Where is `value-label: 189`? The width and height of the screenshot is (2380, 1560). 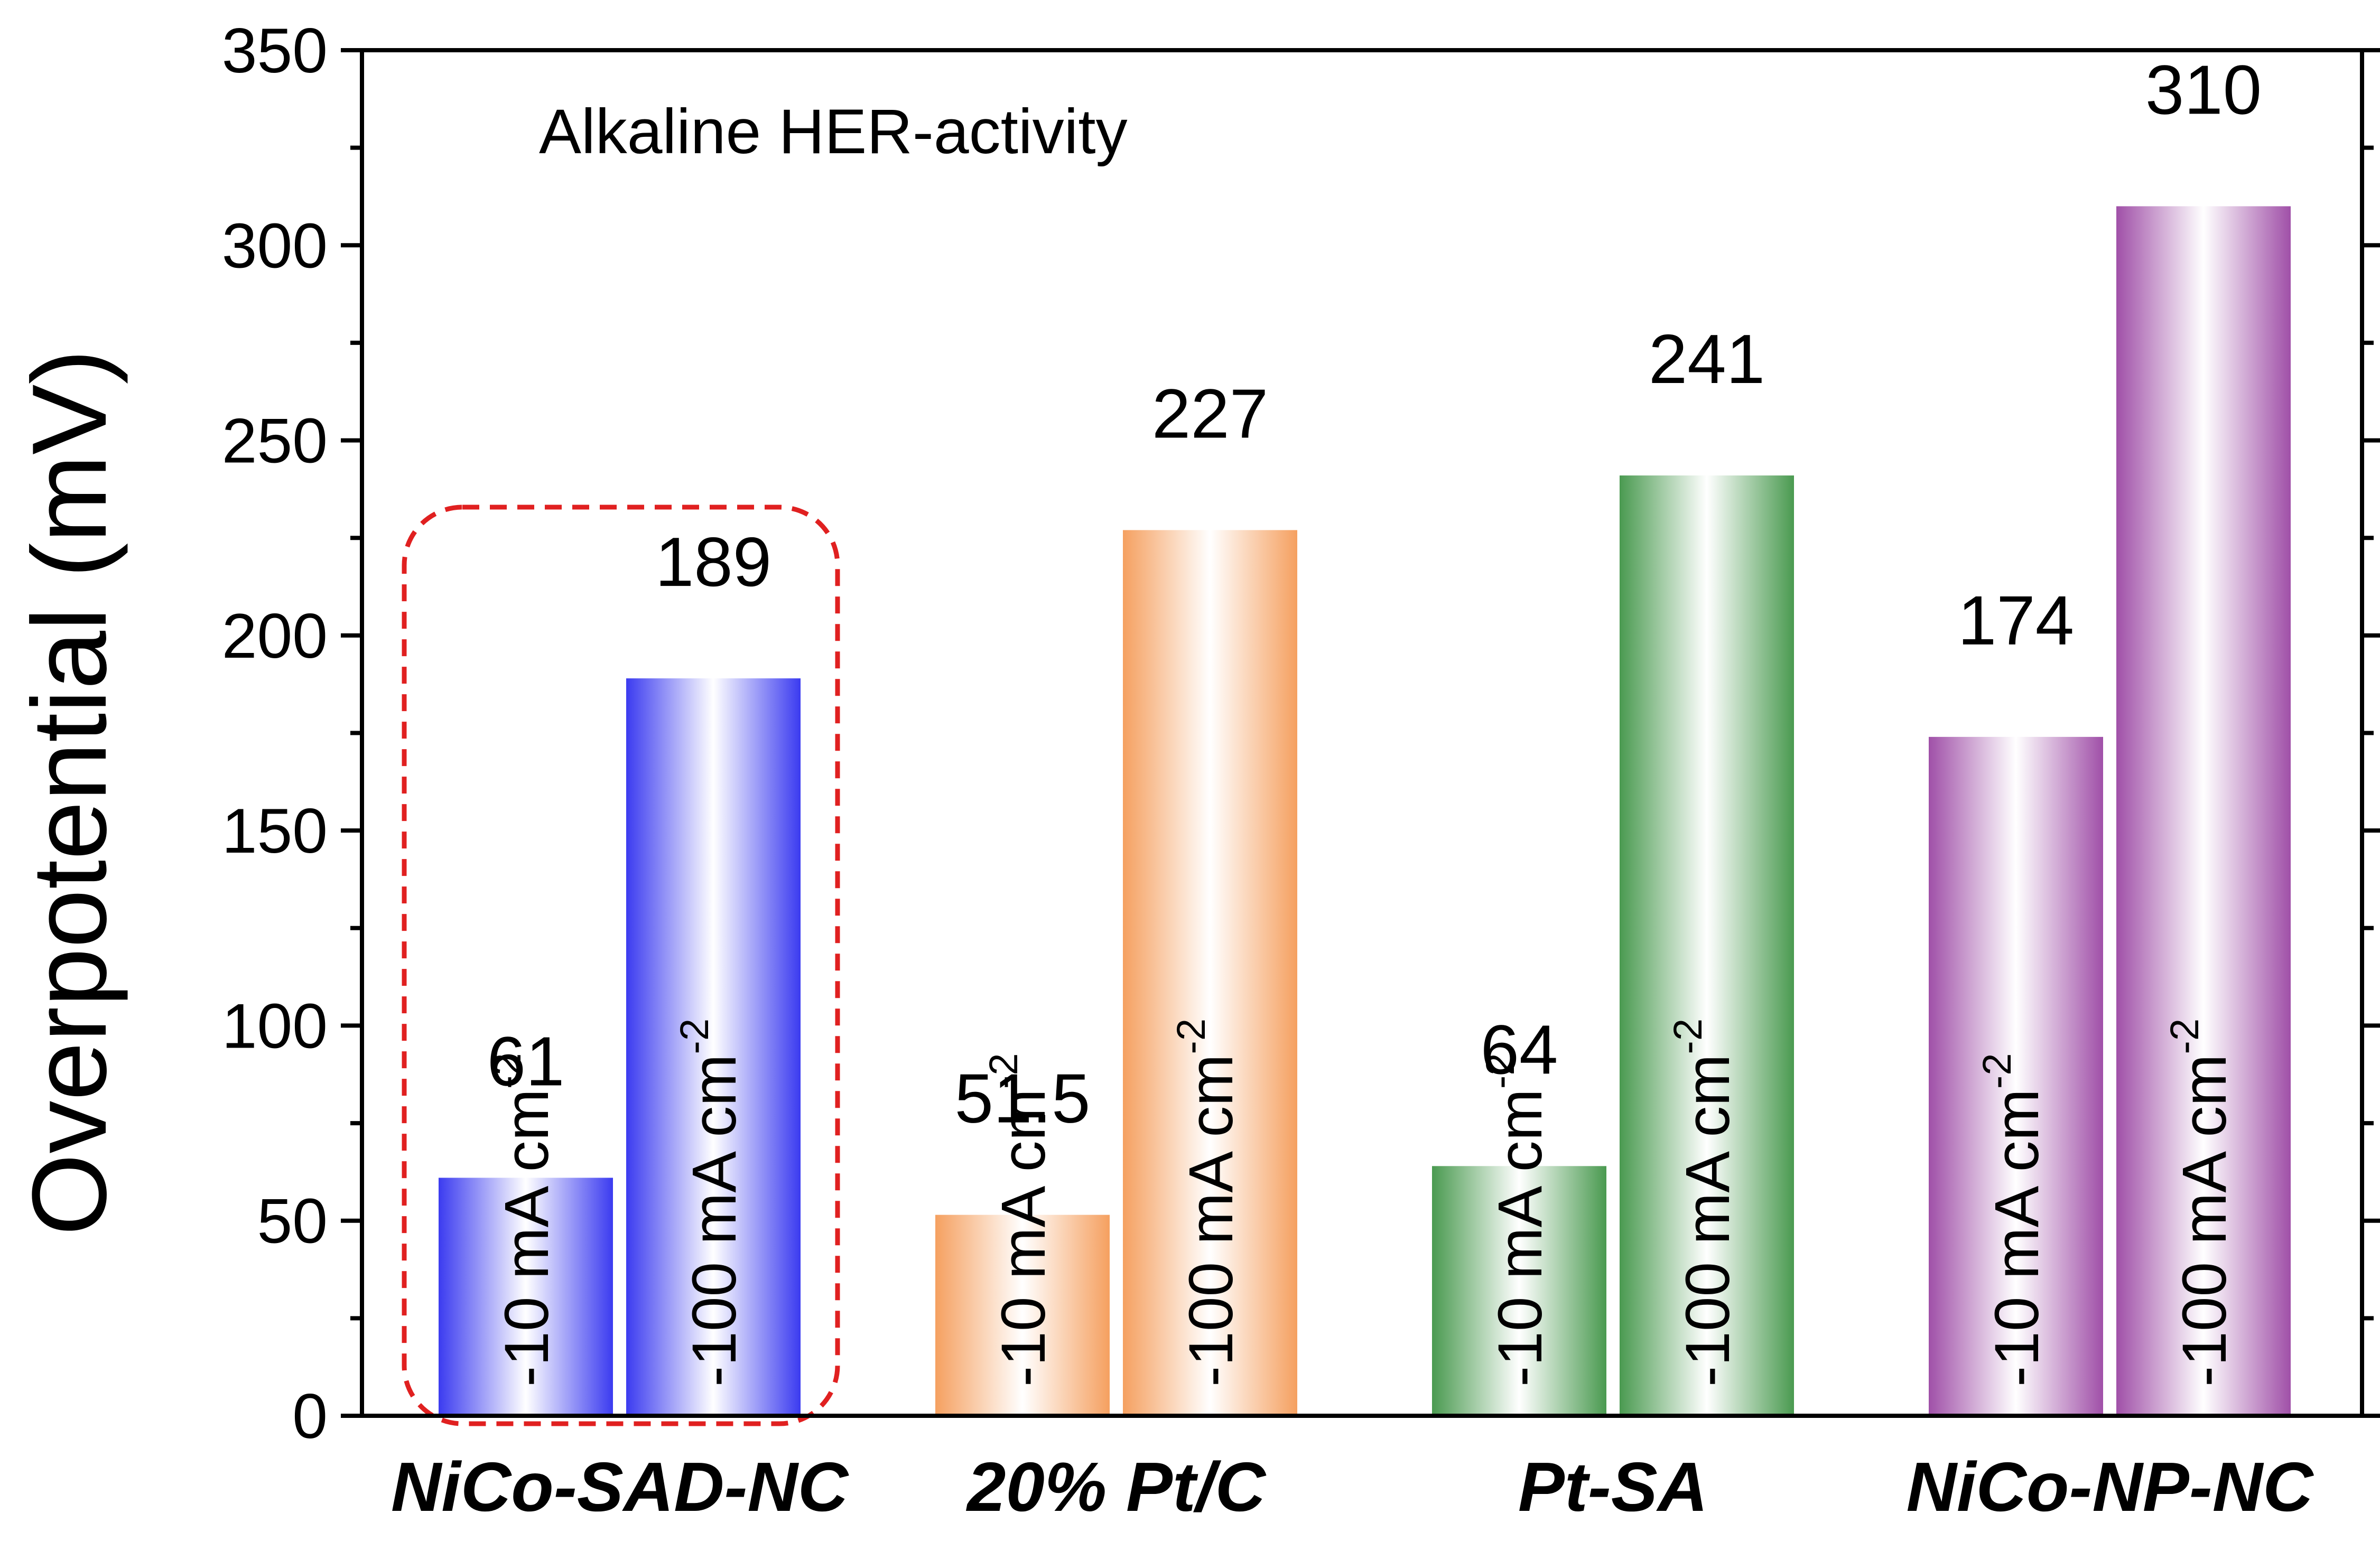 value-label: 189 is located at coordinates (713, 562).